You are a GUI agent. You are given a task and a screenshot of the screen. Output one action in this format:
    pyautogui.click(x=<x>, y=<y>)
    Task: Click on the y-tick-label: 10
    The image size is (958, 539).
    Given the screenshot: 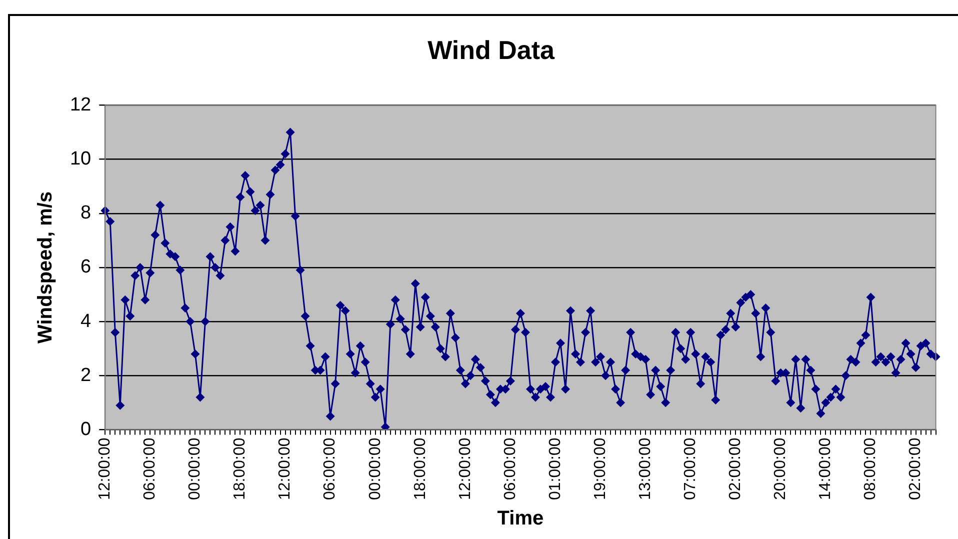 What is the action you would take?
    pyautogui.click(x=81, y=159)
    